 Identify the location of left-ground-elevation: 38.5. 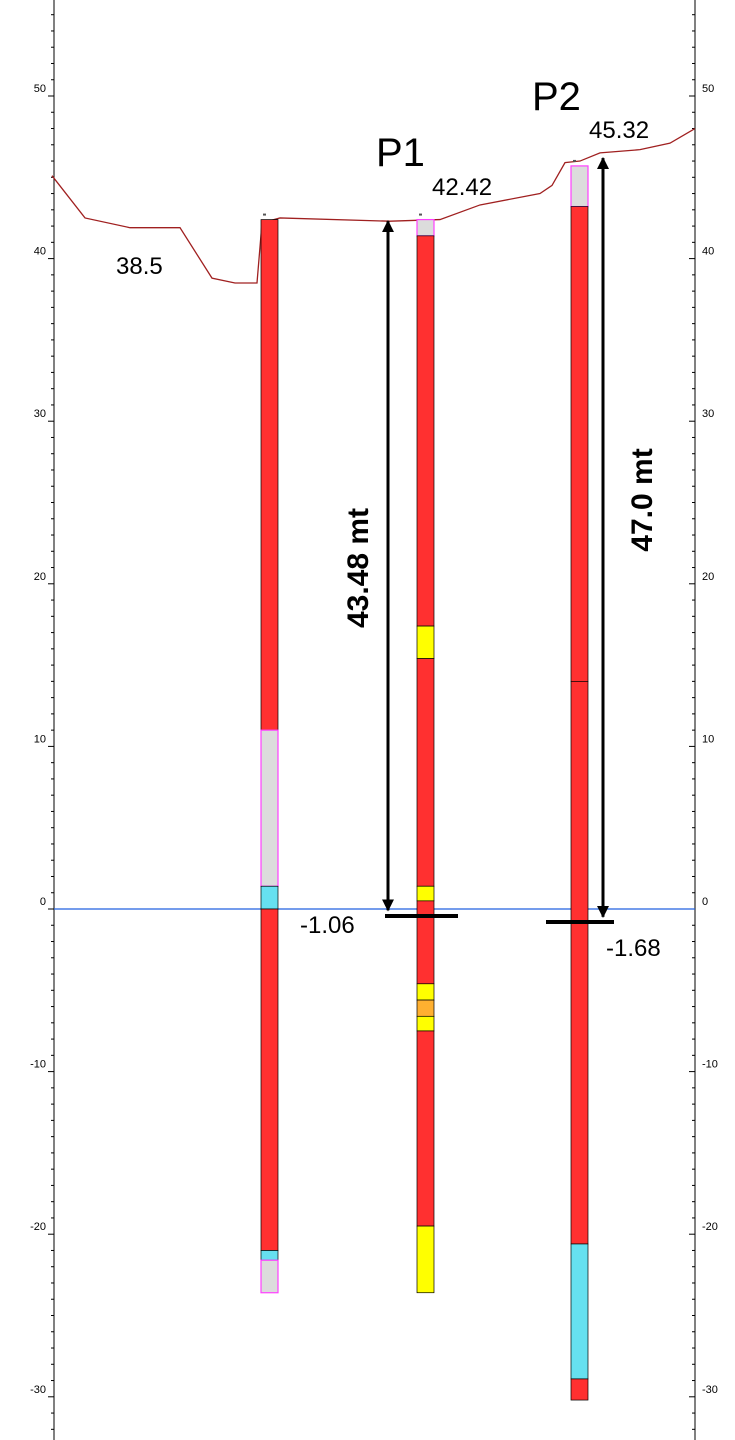
(139, 266).